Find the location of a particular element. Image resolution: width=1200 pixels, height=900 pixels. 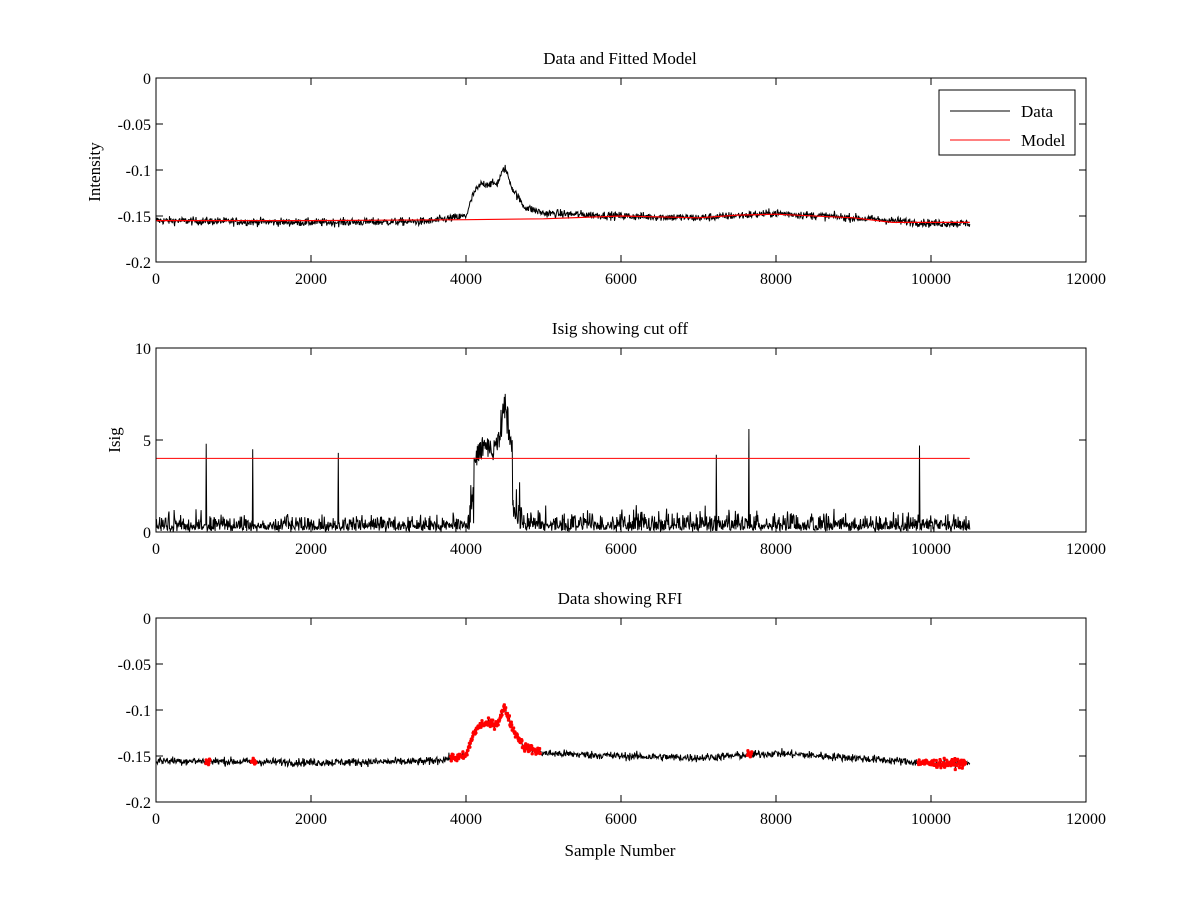

panel-3-title: Data showing RFI is located at coordinates (620, 598).